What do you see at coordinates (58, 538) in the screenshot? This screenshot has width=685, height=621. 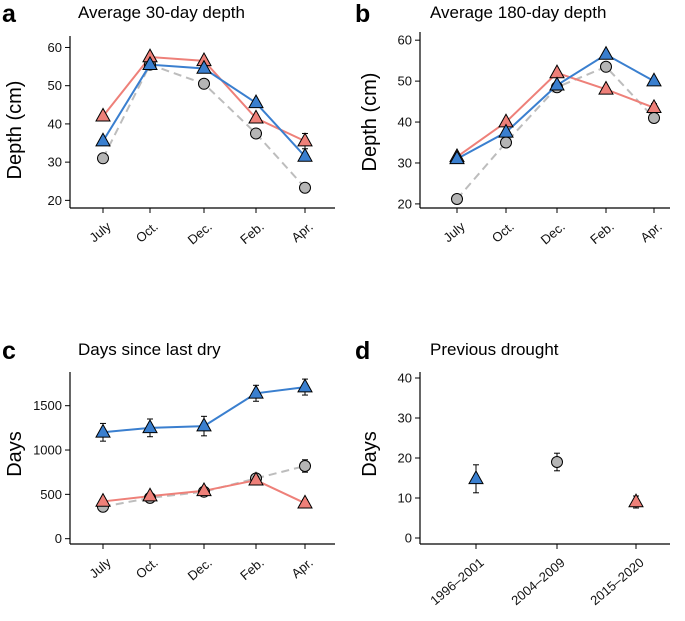 I see `panel-c-y-tick-label: 0` at bounding box center [58, 538].